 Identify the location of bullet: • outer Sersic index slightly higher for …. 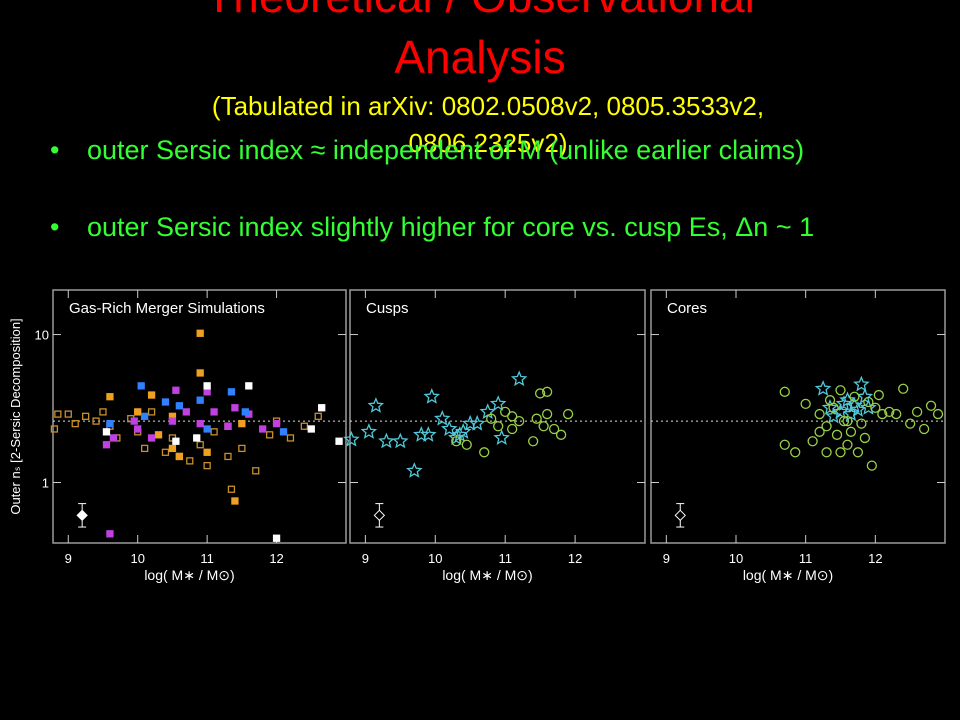
(450, 227).